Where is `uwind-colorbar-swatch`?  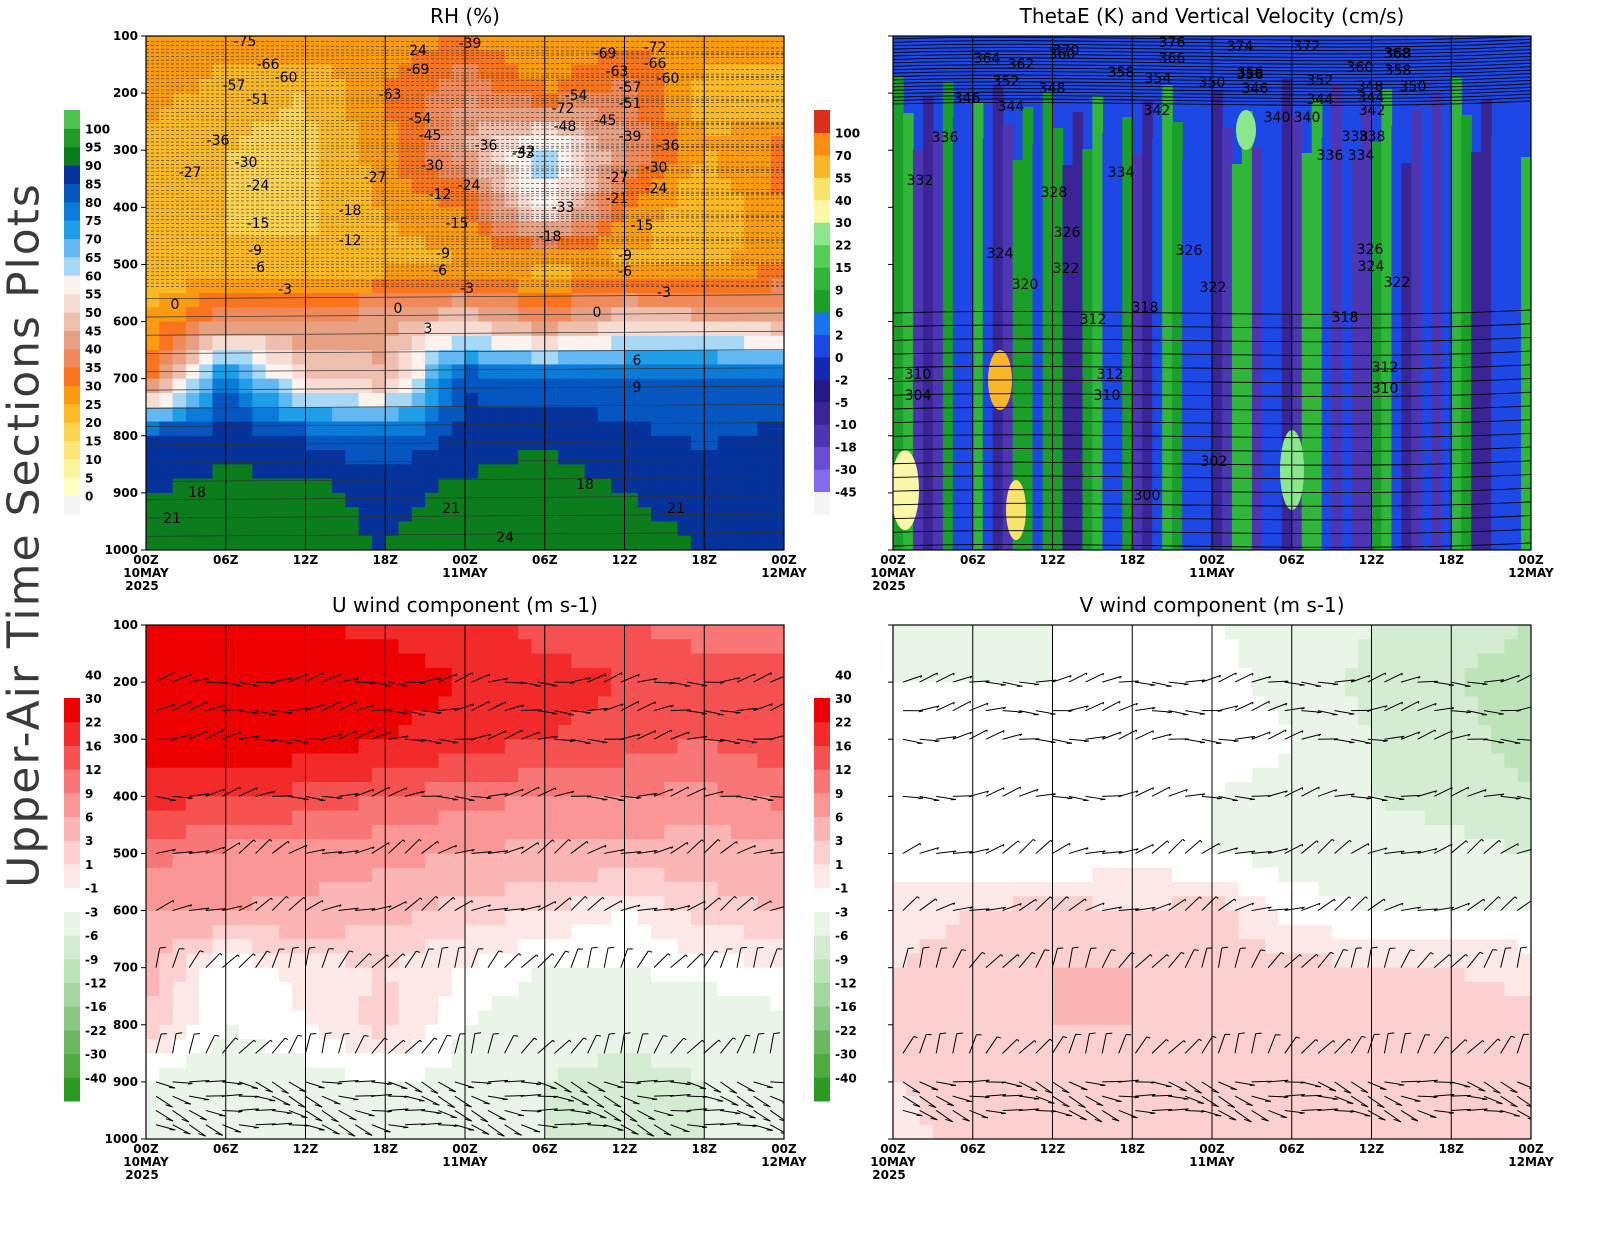 uwind-colorbar-swatch is located at coordinates (72, 994).